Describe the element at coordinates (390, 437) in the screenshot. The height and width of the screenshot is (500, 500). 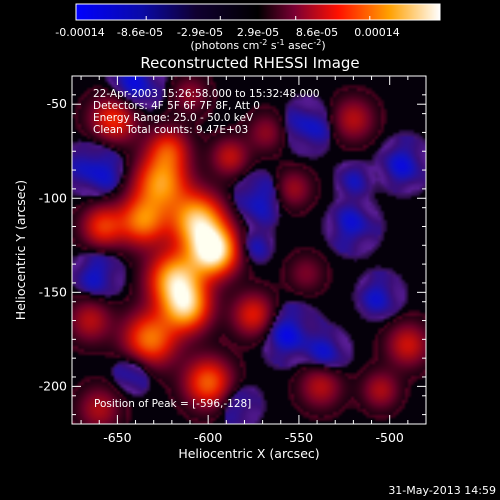
I see `x-tick-label: -500` at that location.